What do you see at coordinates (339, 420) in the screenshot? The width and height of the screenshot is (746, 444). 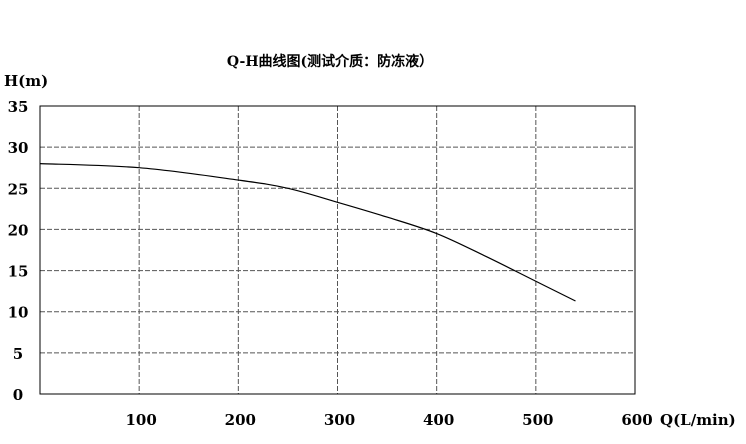 I see `x-tick-label: 300` at bounding box center [339, 420].